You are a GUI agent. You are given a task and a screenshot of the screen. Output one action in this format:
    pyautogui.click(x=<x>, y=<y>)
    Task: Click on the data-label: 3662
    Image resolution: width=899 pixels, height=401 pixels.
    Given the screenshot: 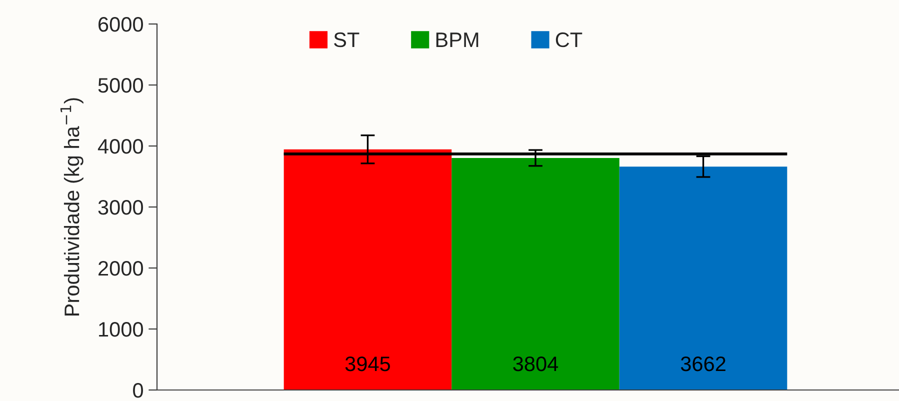 What is the action you would take?
    pyautogui.click(x=703, y=364)
    